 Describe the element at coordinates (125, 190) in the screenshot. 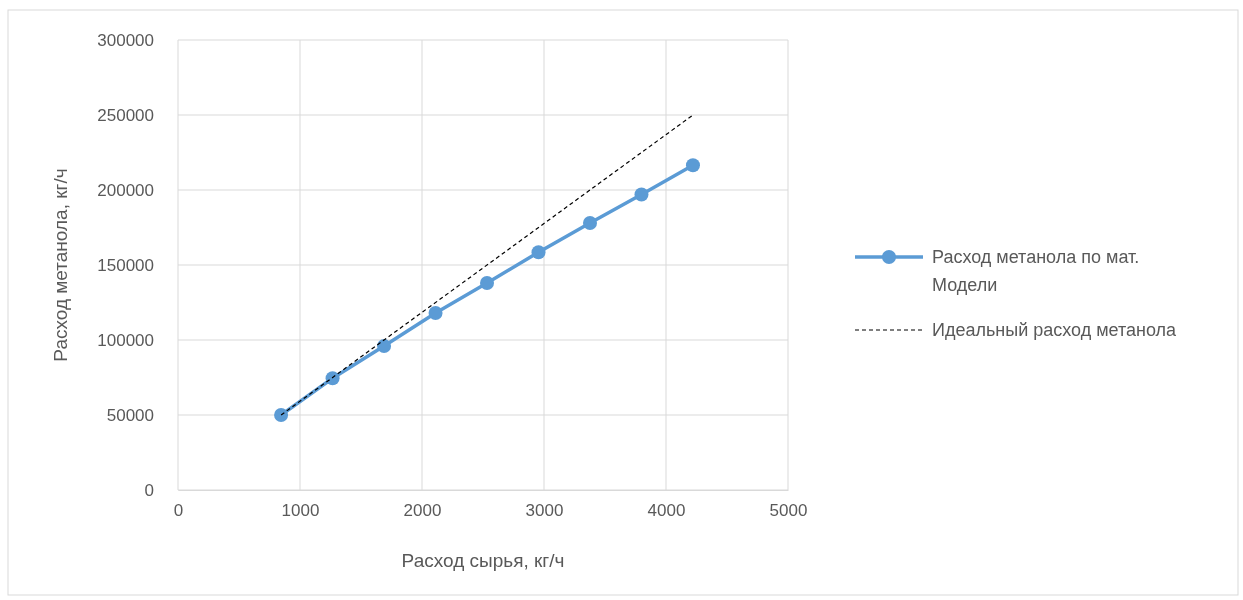

I see `y-tick-label: 200000` at that location.